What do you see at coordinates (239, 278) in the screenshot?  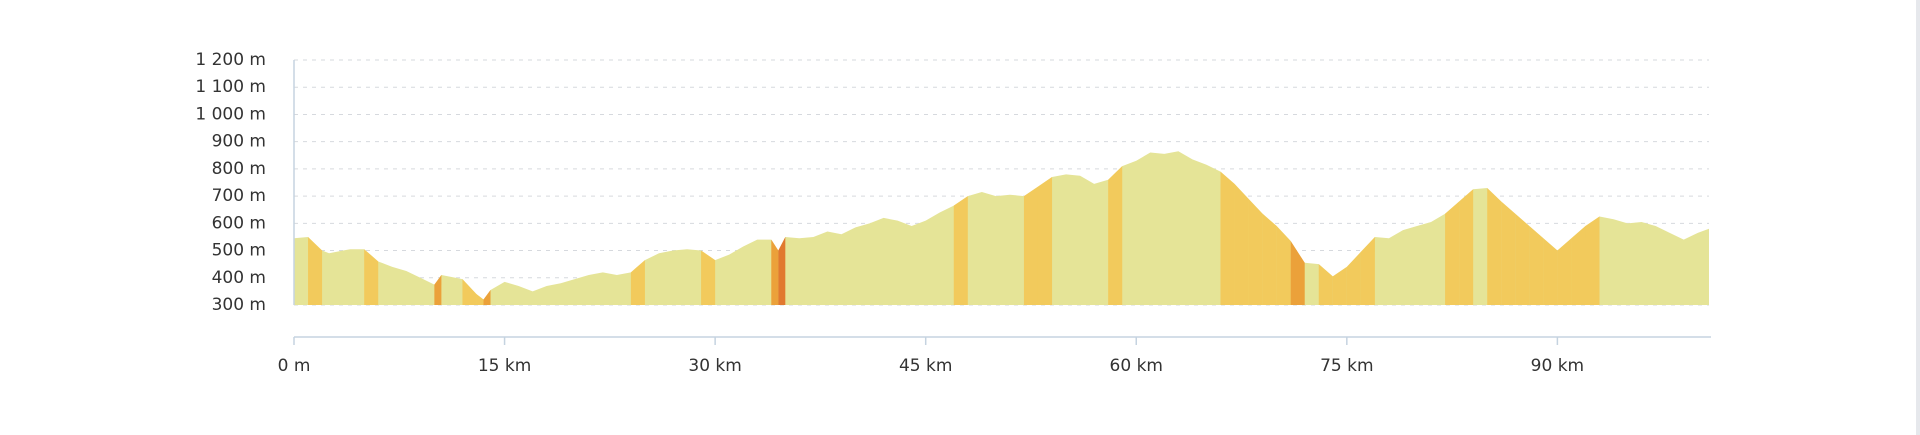 I see `y-tick-label: 400 m` at bounding box center [239, 278].